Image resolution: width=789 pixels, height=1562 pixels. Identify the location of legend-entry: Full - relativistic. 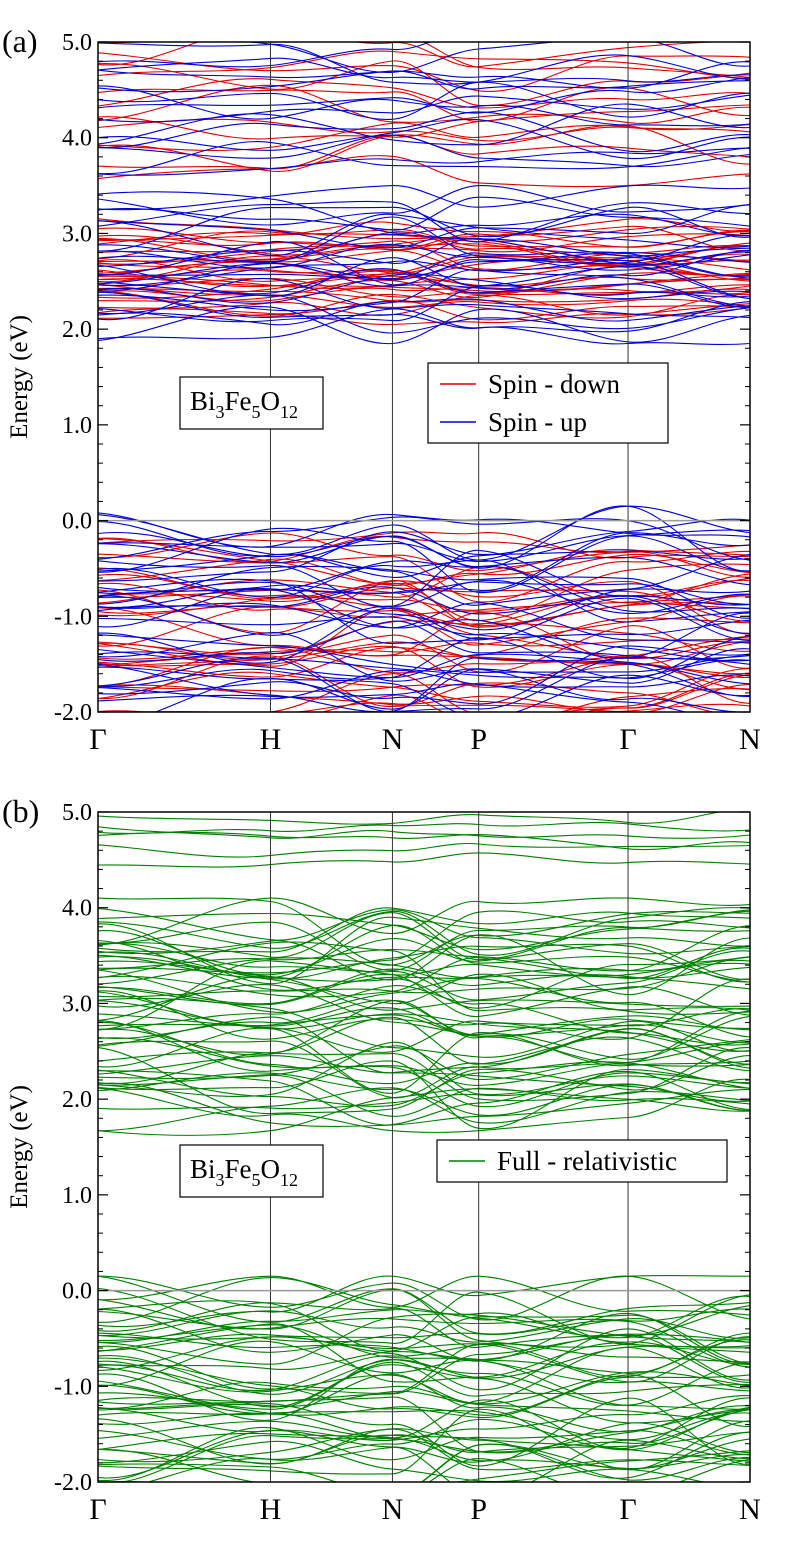
(587, 1161).